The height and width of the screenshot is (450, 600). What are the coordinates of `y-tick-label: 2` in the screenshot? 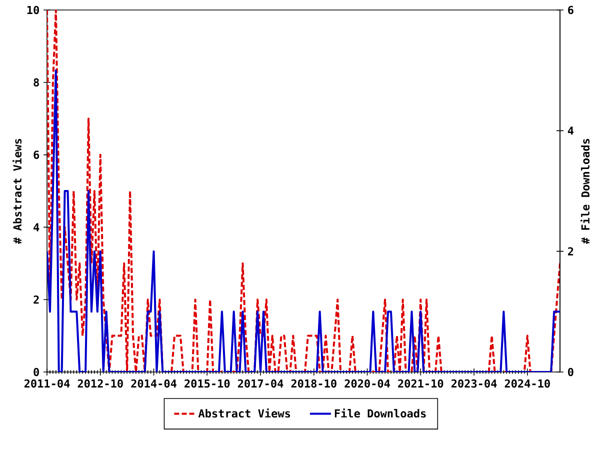 It's located at (36, 300).